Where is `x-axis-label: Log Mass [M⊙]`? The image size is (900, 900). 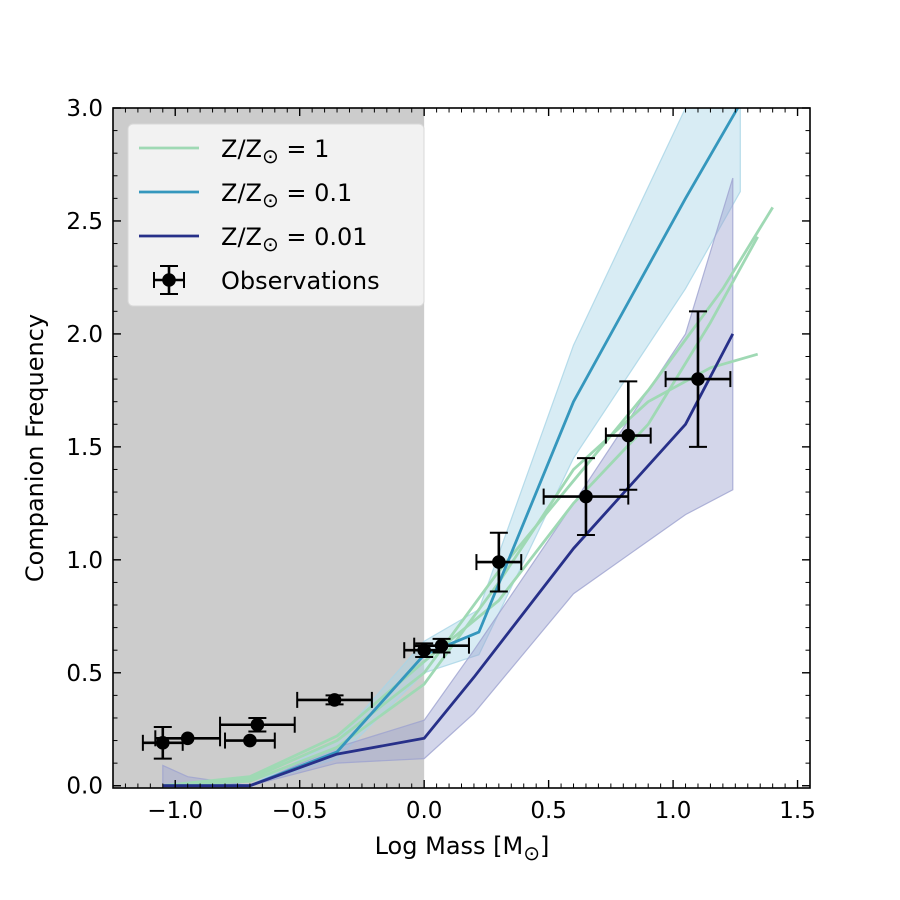
x-axis-label: Log Mass [M⊙] is located at coordinates (462, 848).